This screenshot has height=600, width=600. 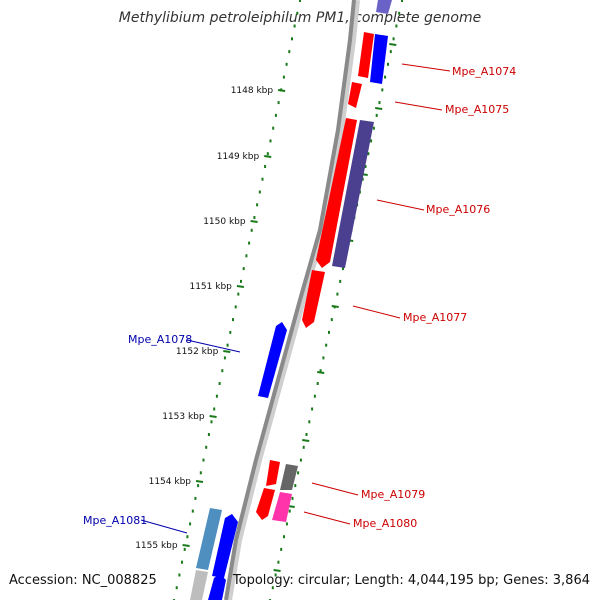 What do you see at coordinates (366, 55) in the screenshot?
I see `gene-arrow-mpe-a1074` at bounding box center [366, 55].